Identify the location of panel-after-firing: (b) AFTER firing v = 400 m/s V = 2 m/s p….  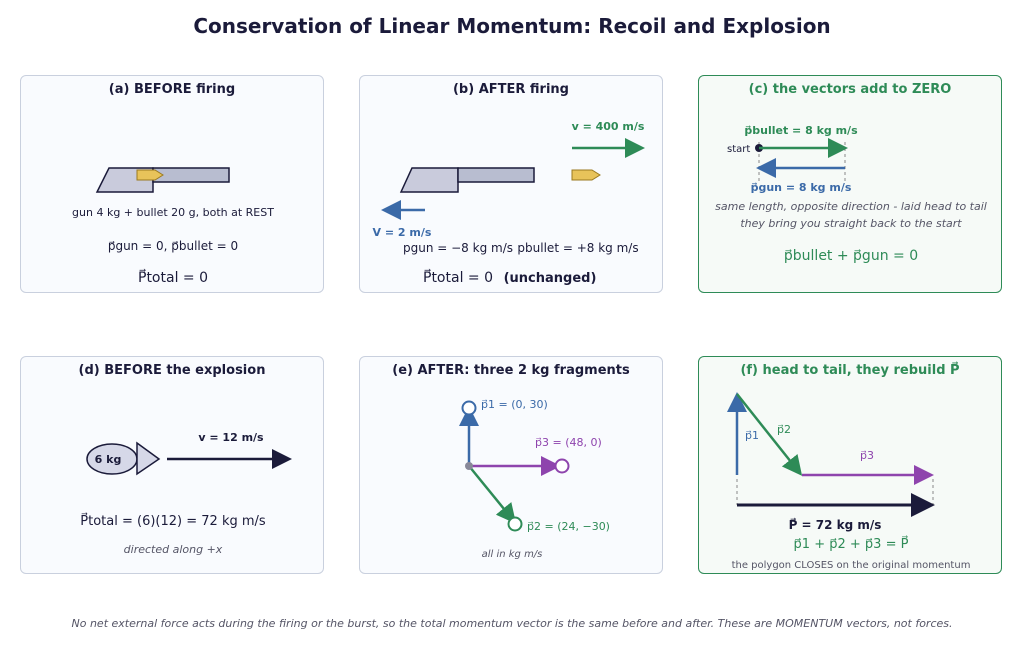
(511, 184).